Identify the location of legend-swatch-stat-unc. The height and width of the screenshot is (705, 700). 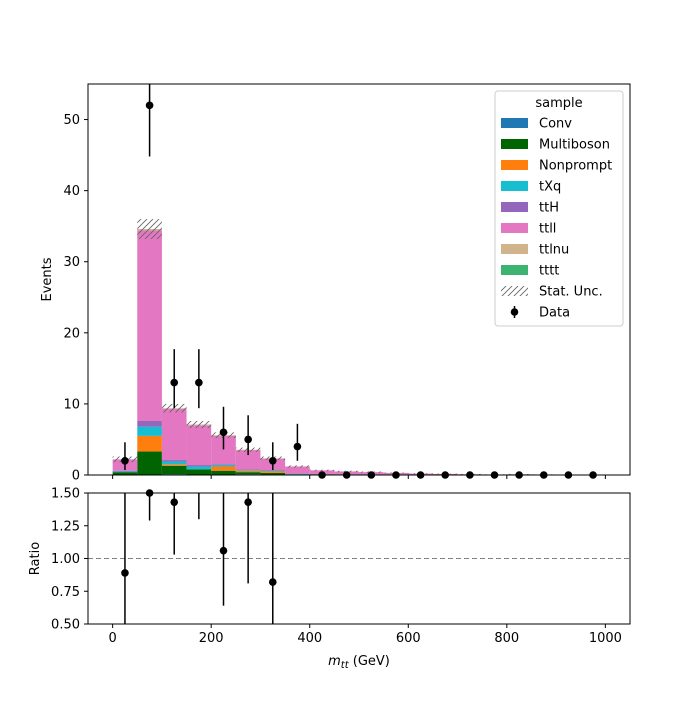
(514, 291).